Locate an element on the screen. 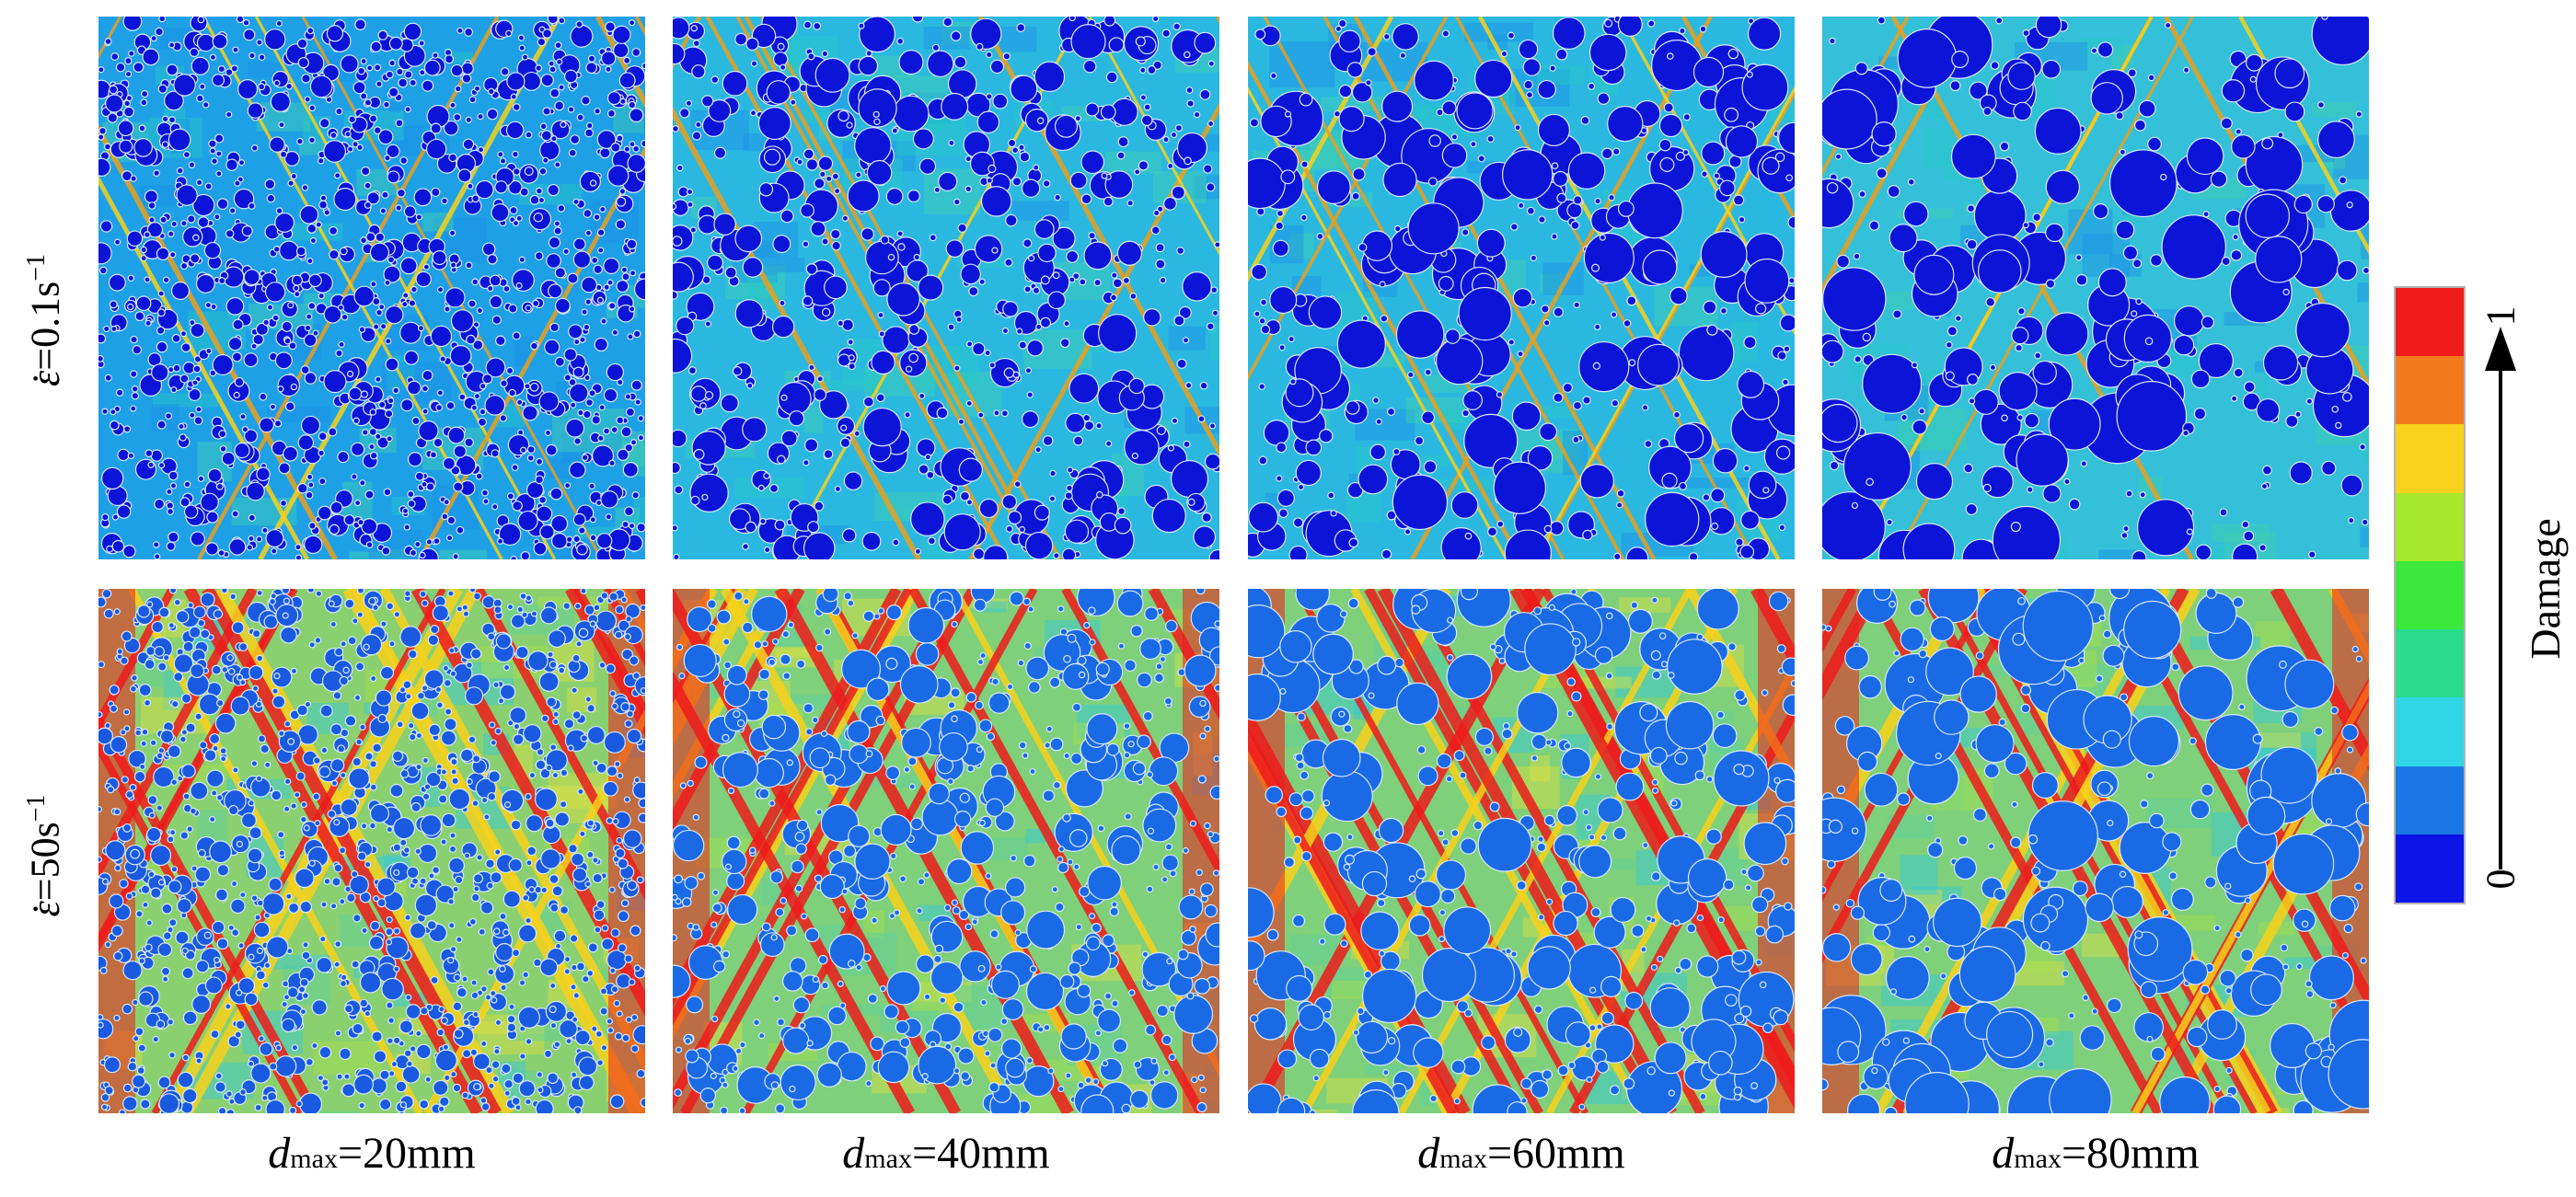 This screenshot has width=2576, height=1197. panel-r1-c1 is located at coordinates (946, 851).